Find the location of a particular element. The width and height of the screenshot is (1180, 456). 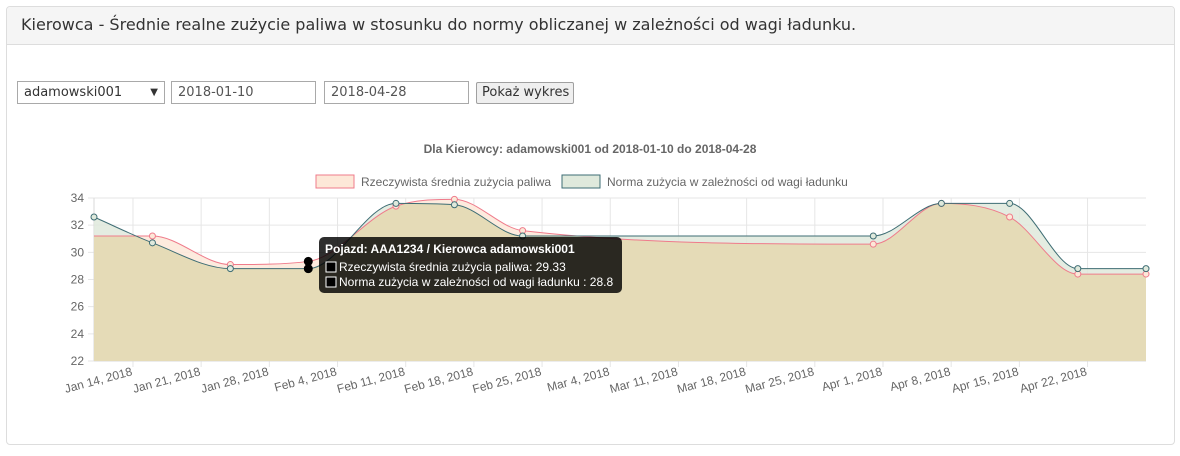

x-tick-label: Feb 4, 2018 is located at coordinates (306, 379).